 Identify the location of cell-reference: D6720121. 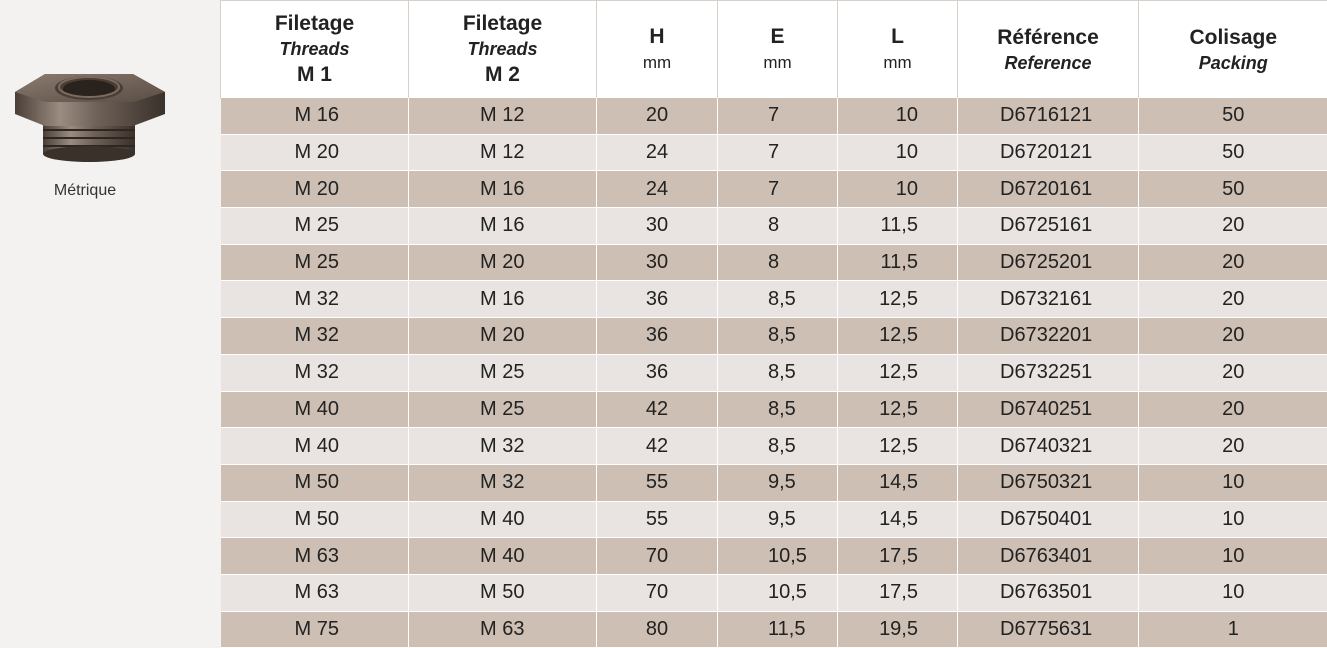
(1048, 152).